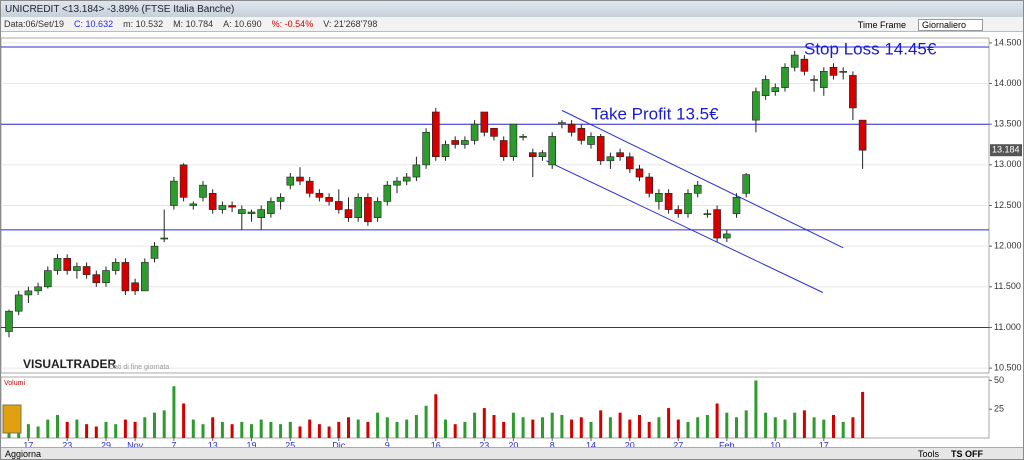 This screenshot has width=1024, height=460. Describe the element at coordinates (242, 24) in the screenshot. I see `info-open: A: 10.690` at that location.